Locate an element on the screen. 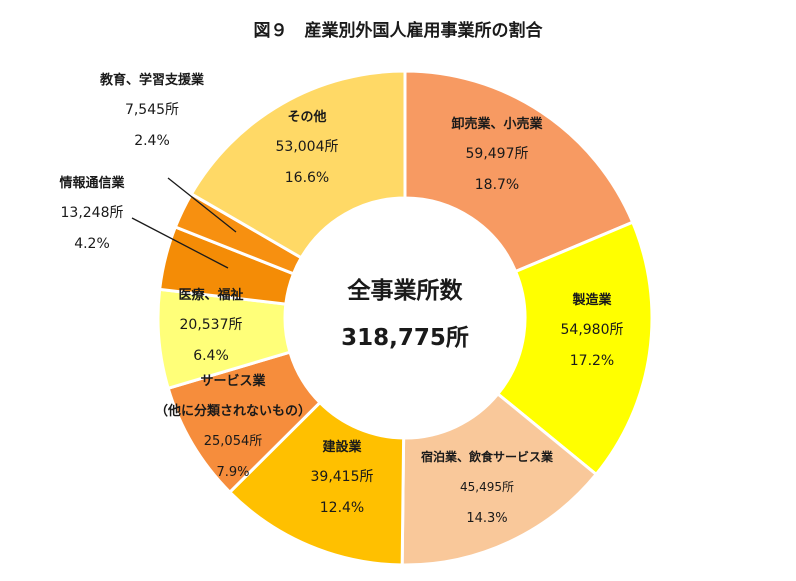  slice-value: 13,248所 is located at coordinates (92, 213).